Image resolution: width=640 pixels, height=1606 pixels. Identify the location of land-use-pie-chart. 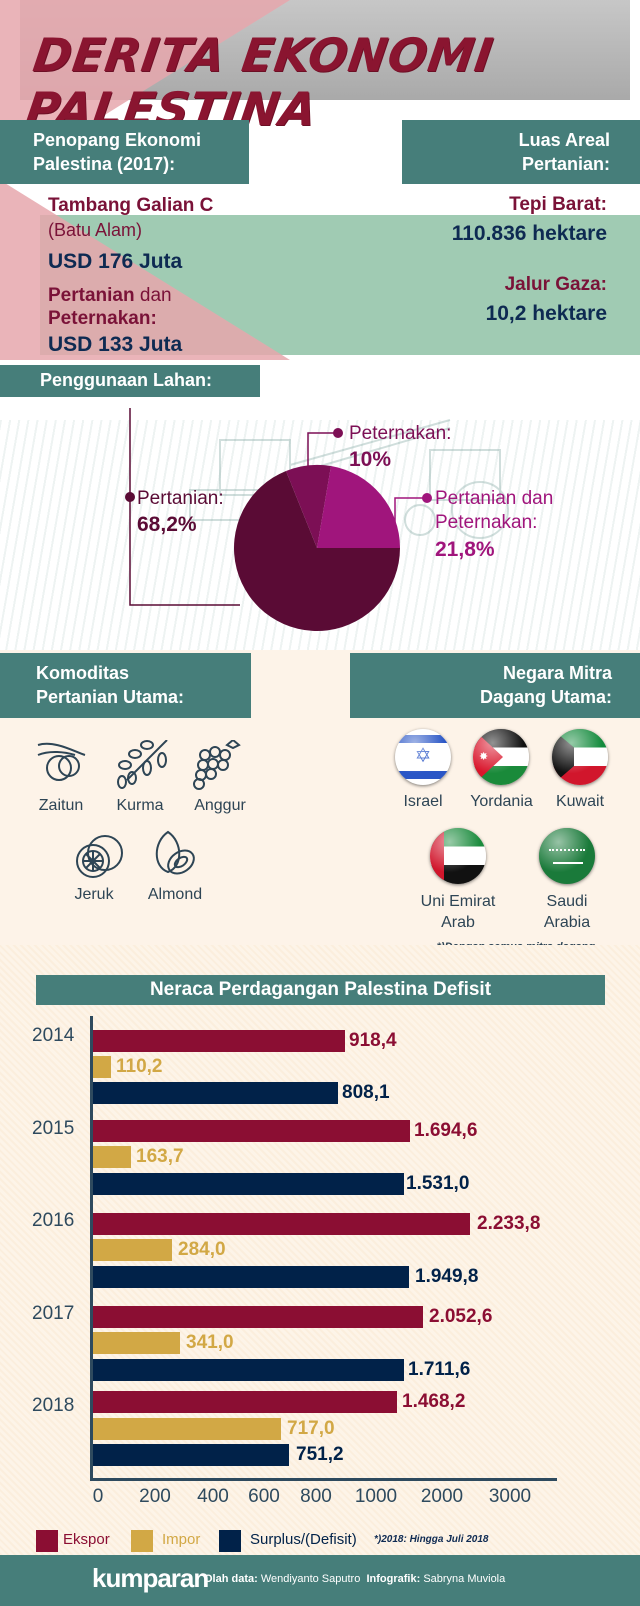
(278, 519).